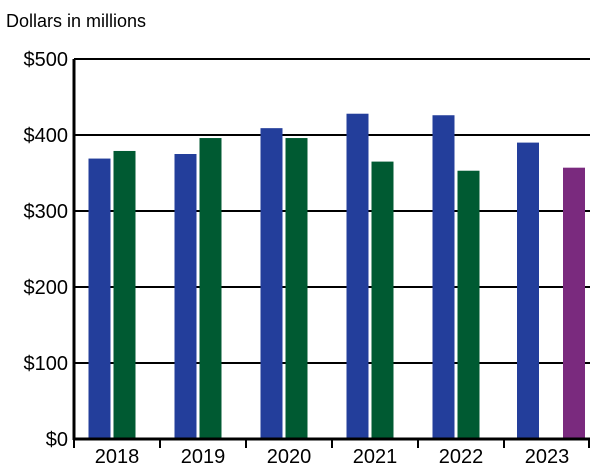  Describe the element at coordinates (375, 456) in the screenshot. I see `x-tick-label: 2021` at that location.